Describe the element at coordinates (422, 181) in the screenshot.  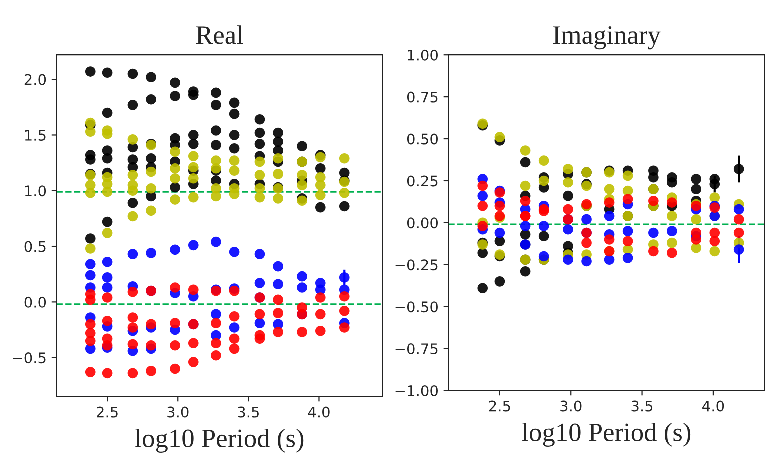
I see `y-tick-label: 0.25` at that location.